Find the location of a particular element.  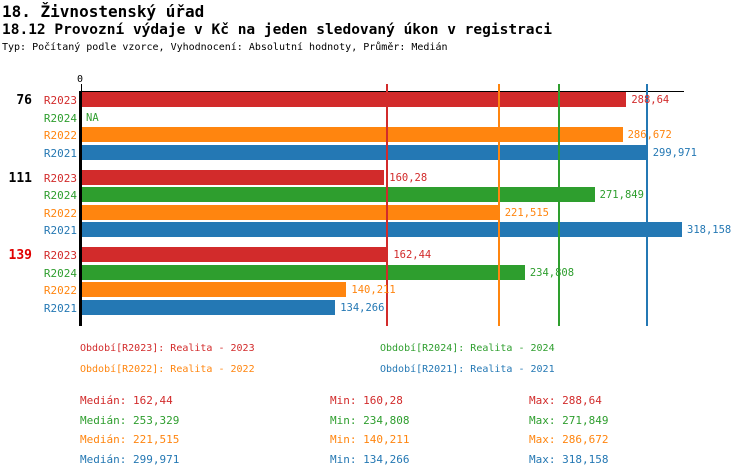

median-r2021: Medián: 299,971 is located at coordinates (130, 459).